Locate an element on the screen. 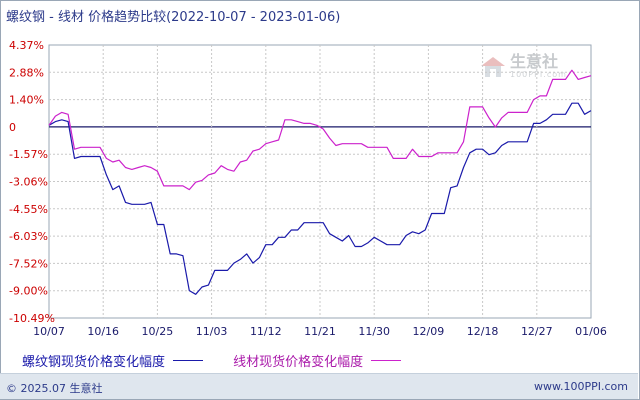  x-tick-label: 10/16 is located at coordinates (103, 331).